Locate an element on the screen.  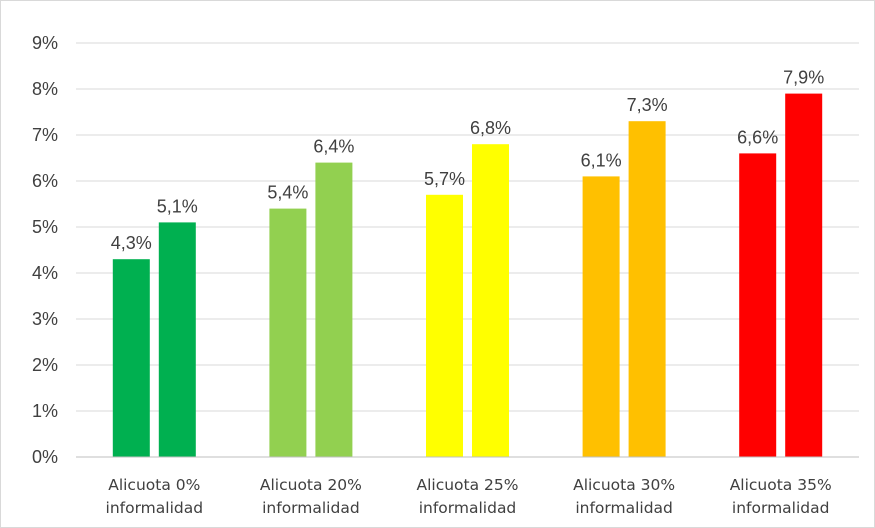
data-label: 5,4% is located at coordinates (287, 193).